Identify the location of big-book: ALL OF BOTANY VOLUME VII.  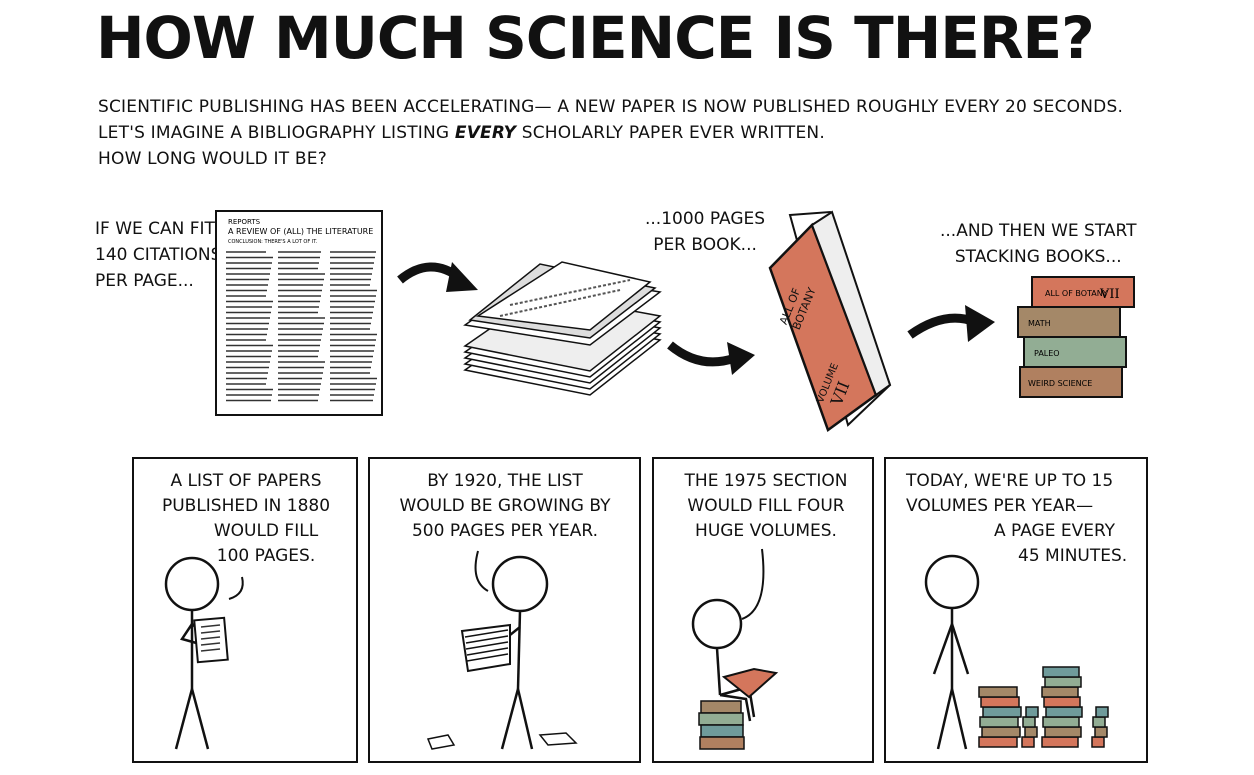
(830, 321).